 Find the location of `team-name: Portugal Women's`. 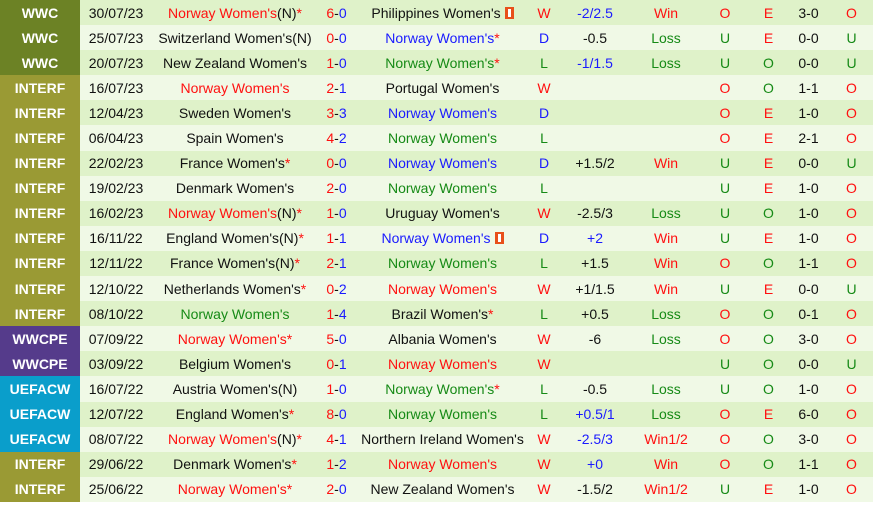

team-name: Portugal Women's is located at coordinates (442, 87).